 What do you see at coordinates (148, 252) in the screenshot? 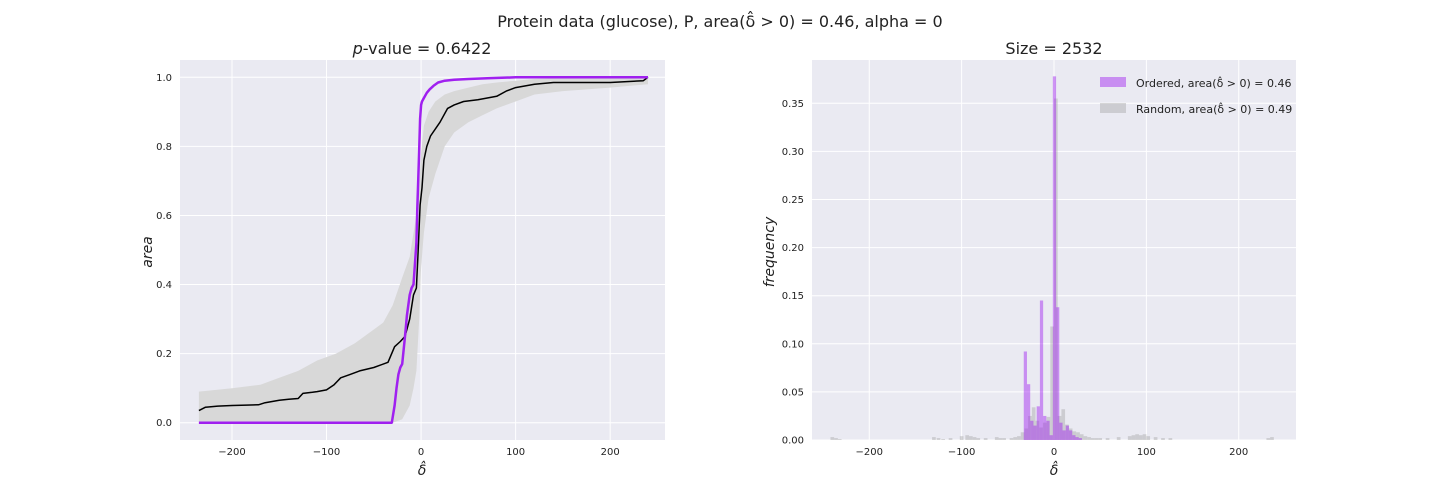
I see `area-plot-ylabel: area` at bounding box center [148, 252].